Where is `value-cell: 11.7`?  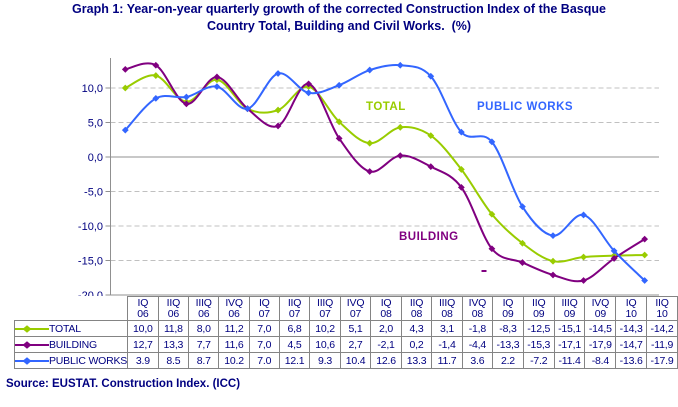 value-cell: 11.7 is located at coordinates (447, 360).